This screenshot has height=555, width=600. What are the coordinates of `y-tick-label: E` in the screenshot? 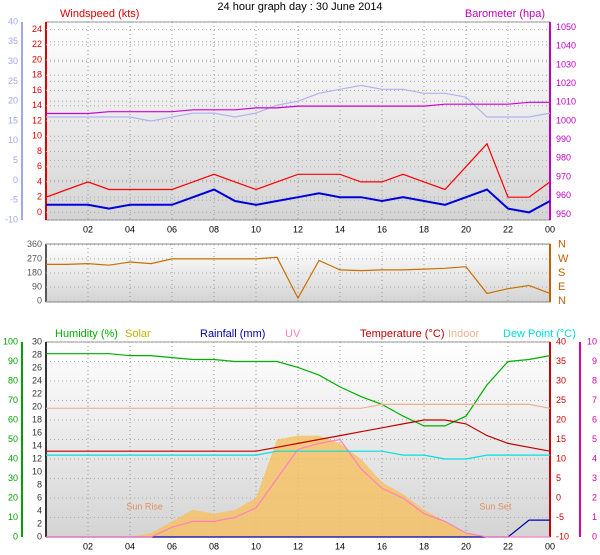 It's located at (561, 287).